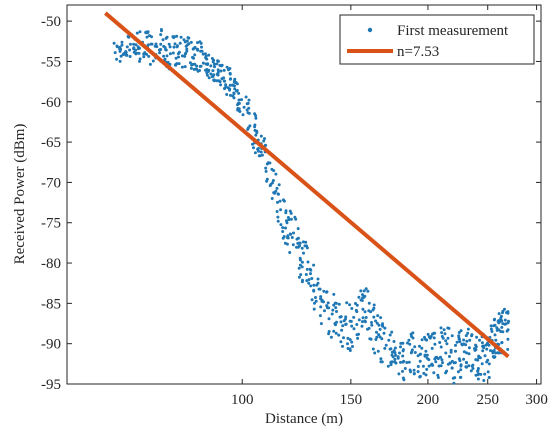 This screenshot has width=554, height=432. Describe the element at coordinates (51, 103) in the screenshot. I see `y-tick-label: -60` at that location.